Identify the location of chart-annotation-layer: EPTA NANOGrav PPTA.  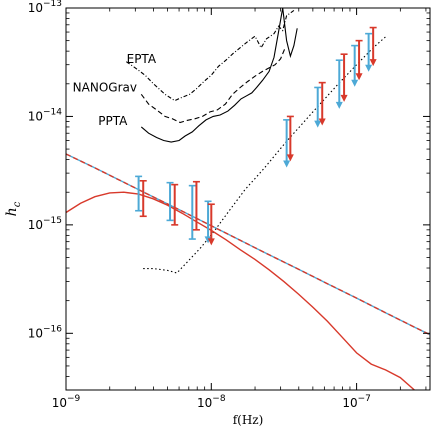
(115, 90).